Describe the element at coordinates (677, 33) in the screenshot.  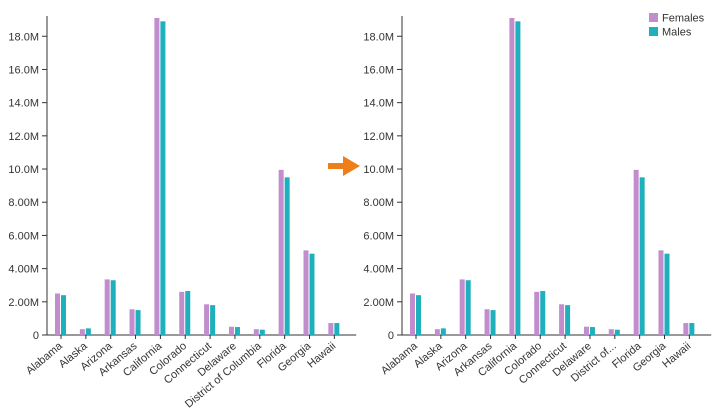
I see `legend-label-males: Males` at that location.